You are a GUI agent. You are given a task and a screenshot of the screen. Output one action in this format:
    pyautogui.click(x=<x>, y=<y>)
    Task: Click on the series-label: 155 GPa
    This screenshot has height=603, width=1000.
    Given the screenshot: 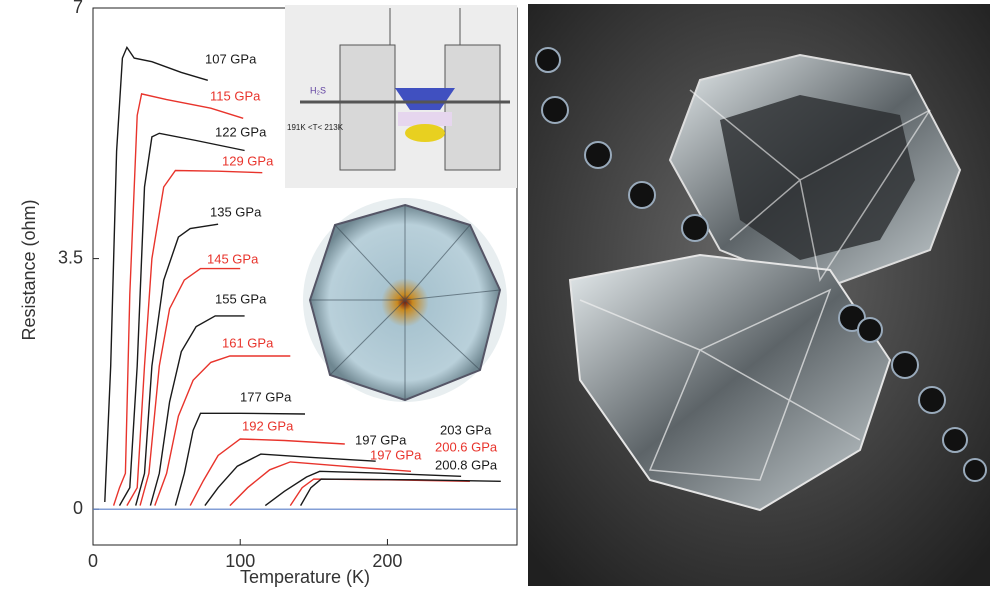 What is the action you would take?
    pyautogui.click(x=241, y=298)
    